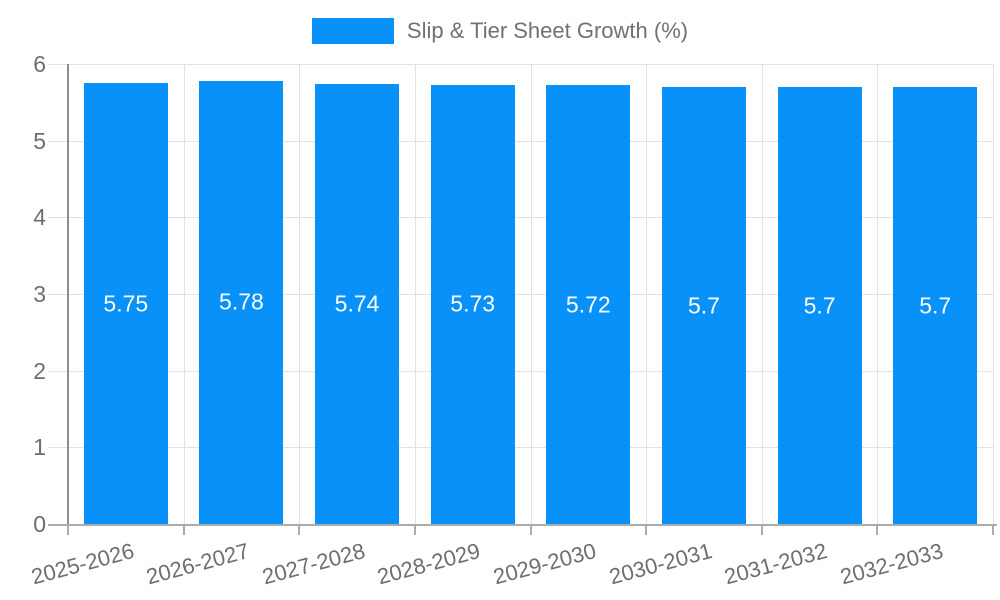 This screenshot has width=1000, height=600. I want to click on y-axis-label: 3, so click(39, 294).